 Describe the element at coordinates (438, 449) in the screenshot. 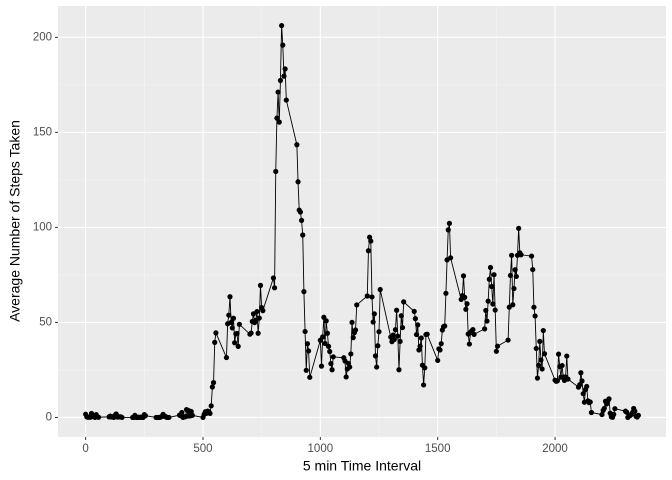

I see `x-tick-label: 1500` at that location.